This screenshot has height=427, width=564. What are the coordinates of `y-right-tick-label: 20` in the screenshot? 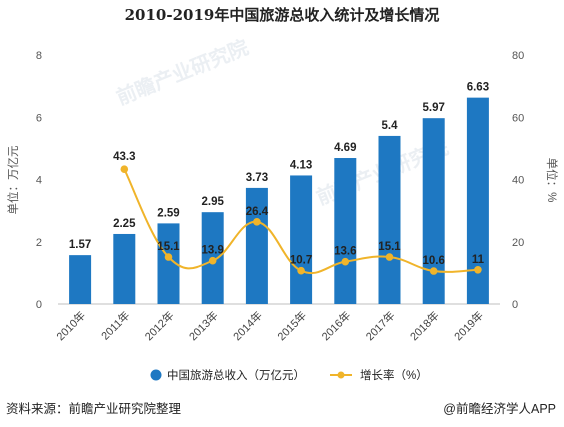 It's located at (518, 243).